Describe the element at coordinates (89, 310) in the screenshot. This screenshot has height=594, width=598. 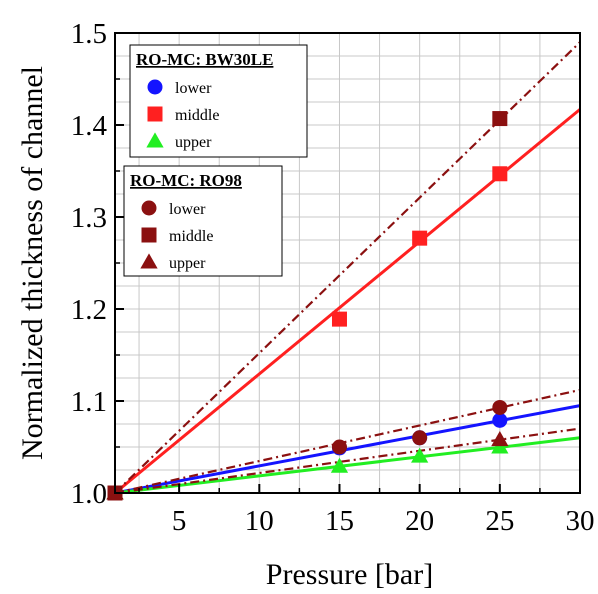
I see `y-tick-label: 1.2` at that location.